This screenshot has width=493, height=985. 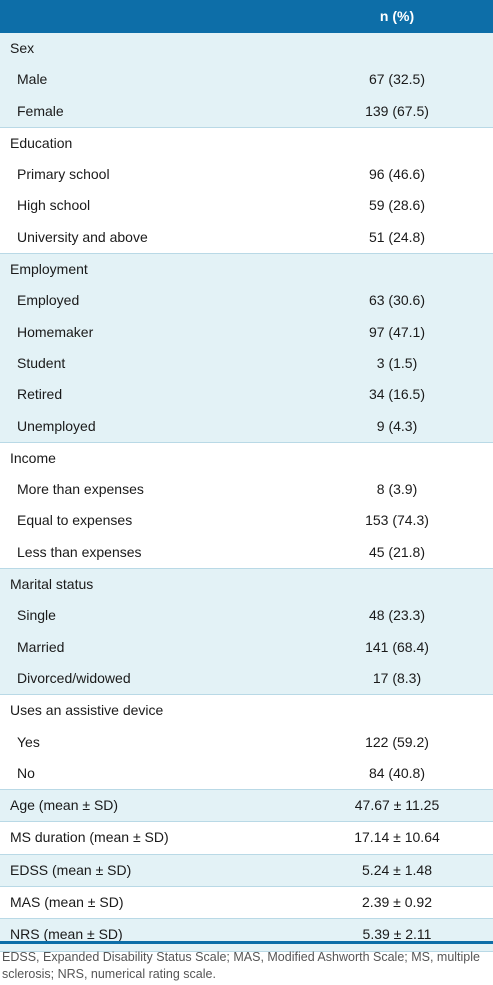 I want to click on row-label: Married, so click(x=41, y=646).